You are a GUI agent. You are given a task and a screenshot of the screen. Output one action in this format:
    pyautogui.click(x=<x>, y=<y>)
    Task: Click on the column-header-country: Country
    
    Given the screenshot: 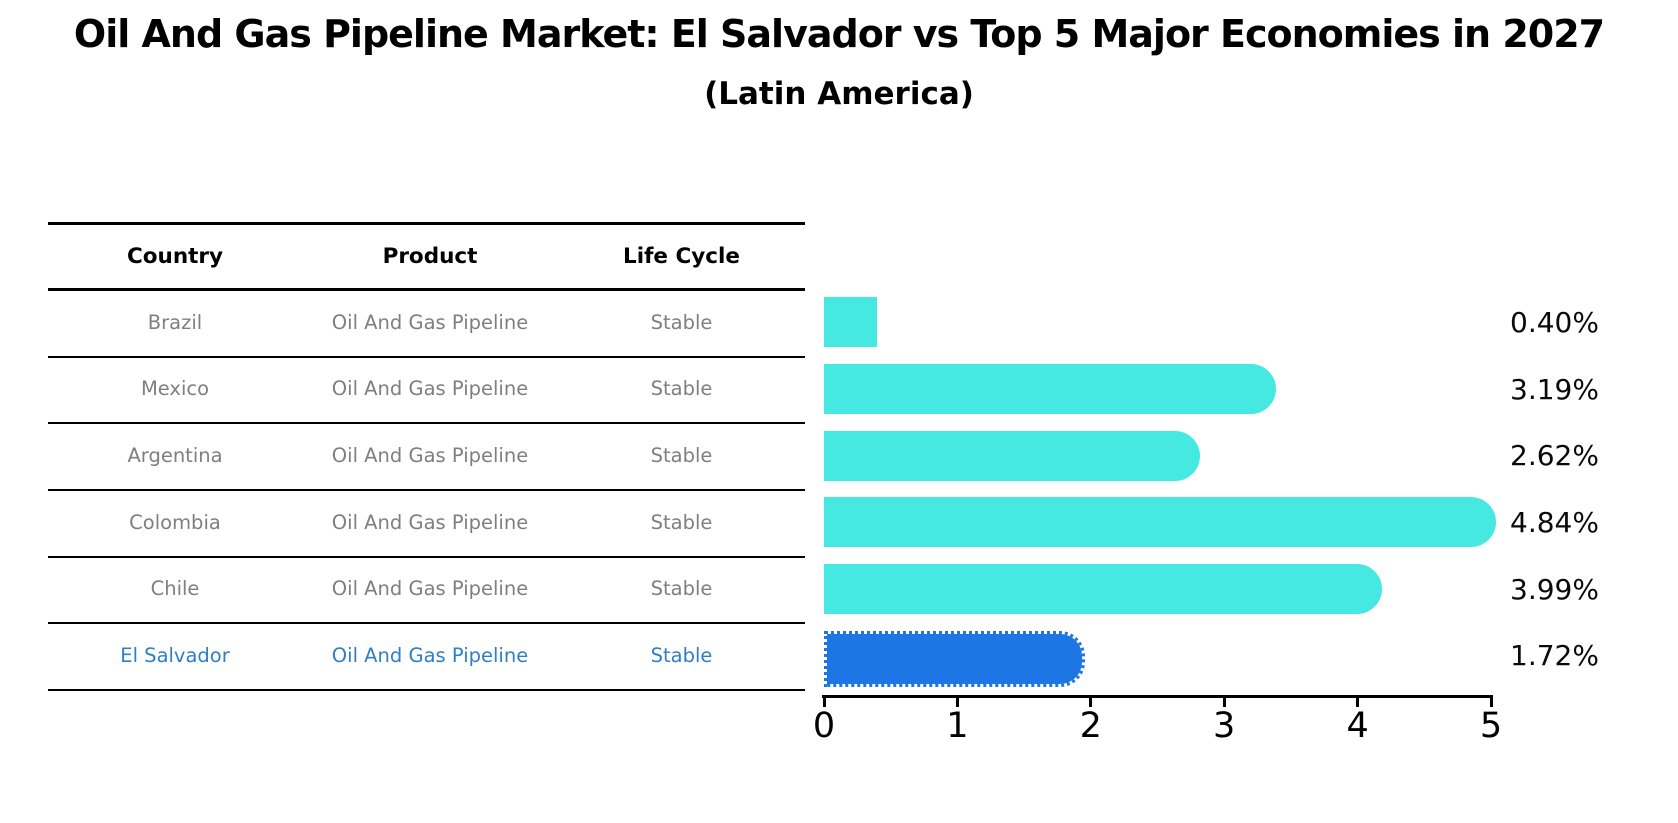 What is the action you would take?
    pyautogui.click(x=175, y=256)
    